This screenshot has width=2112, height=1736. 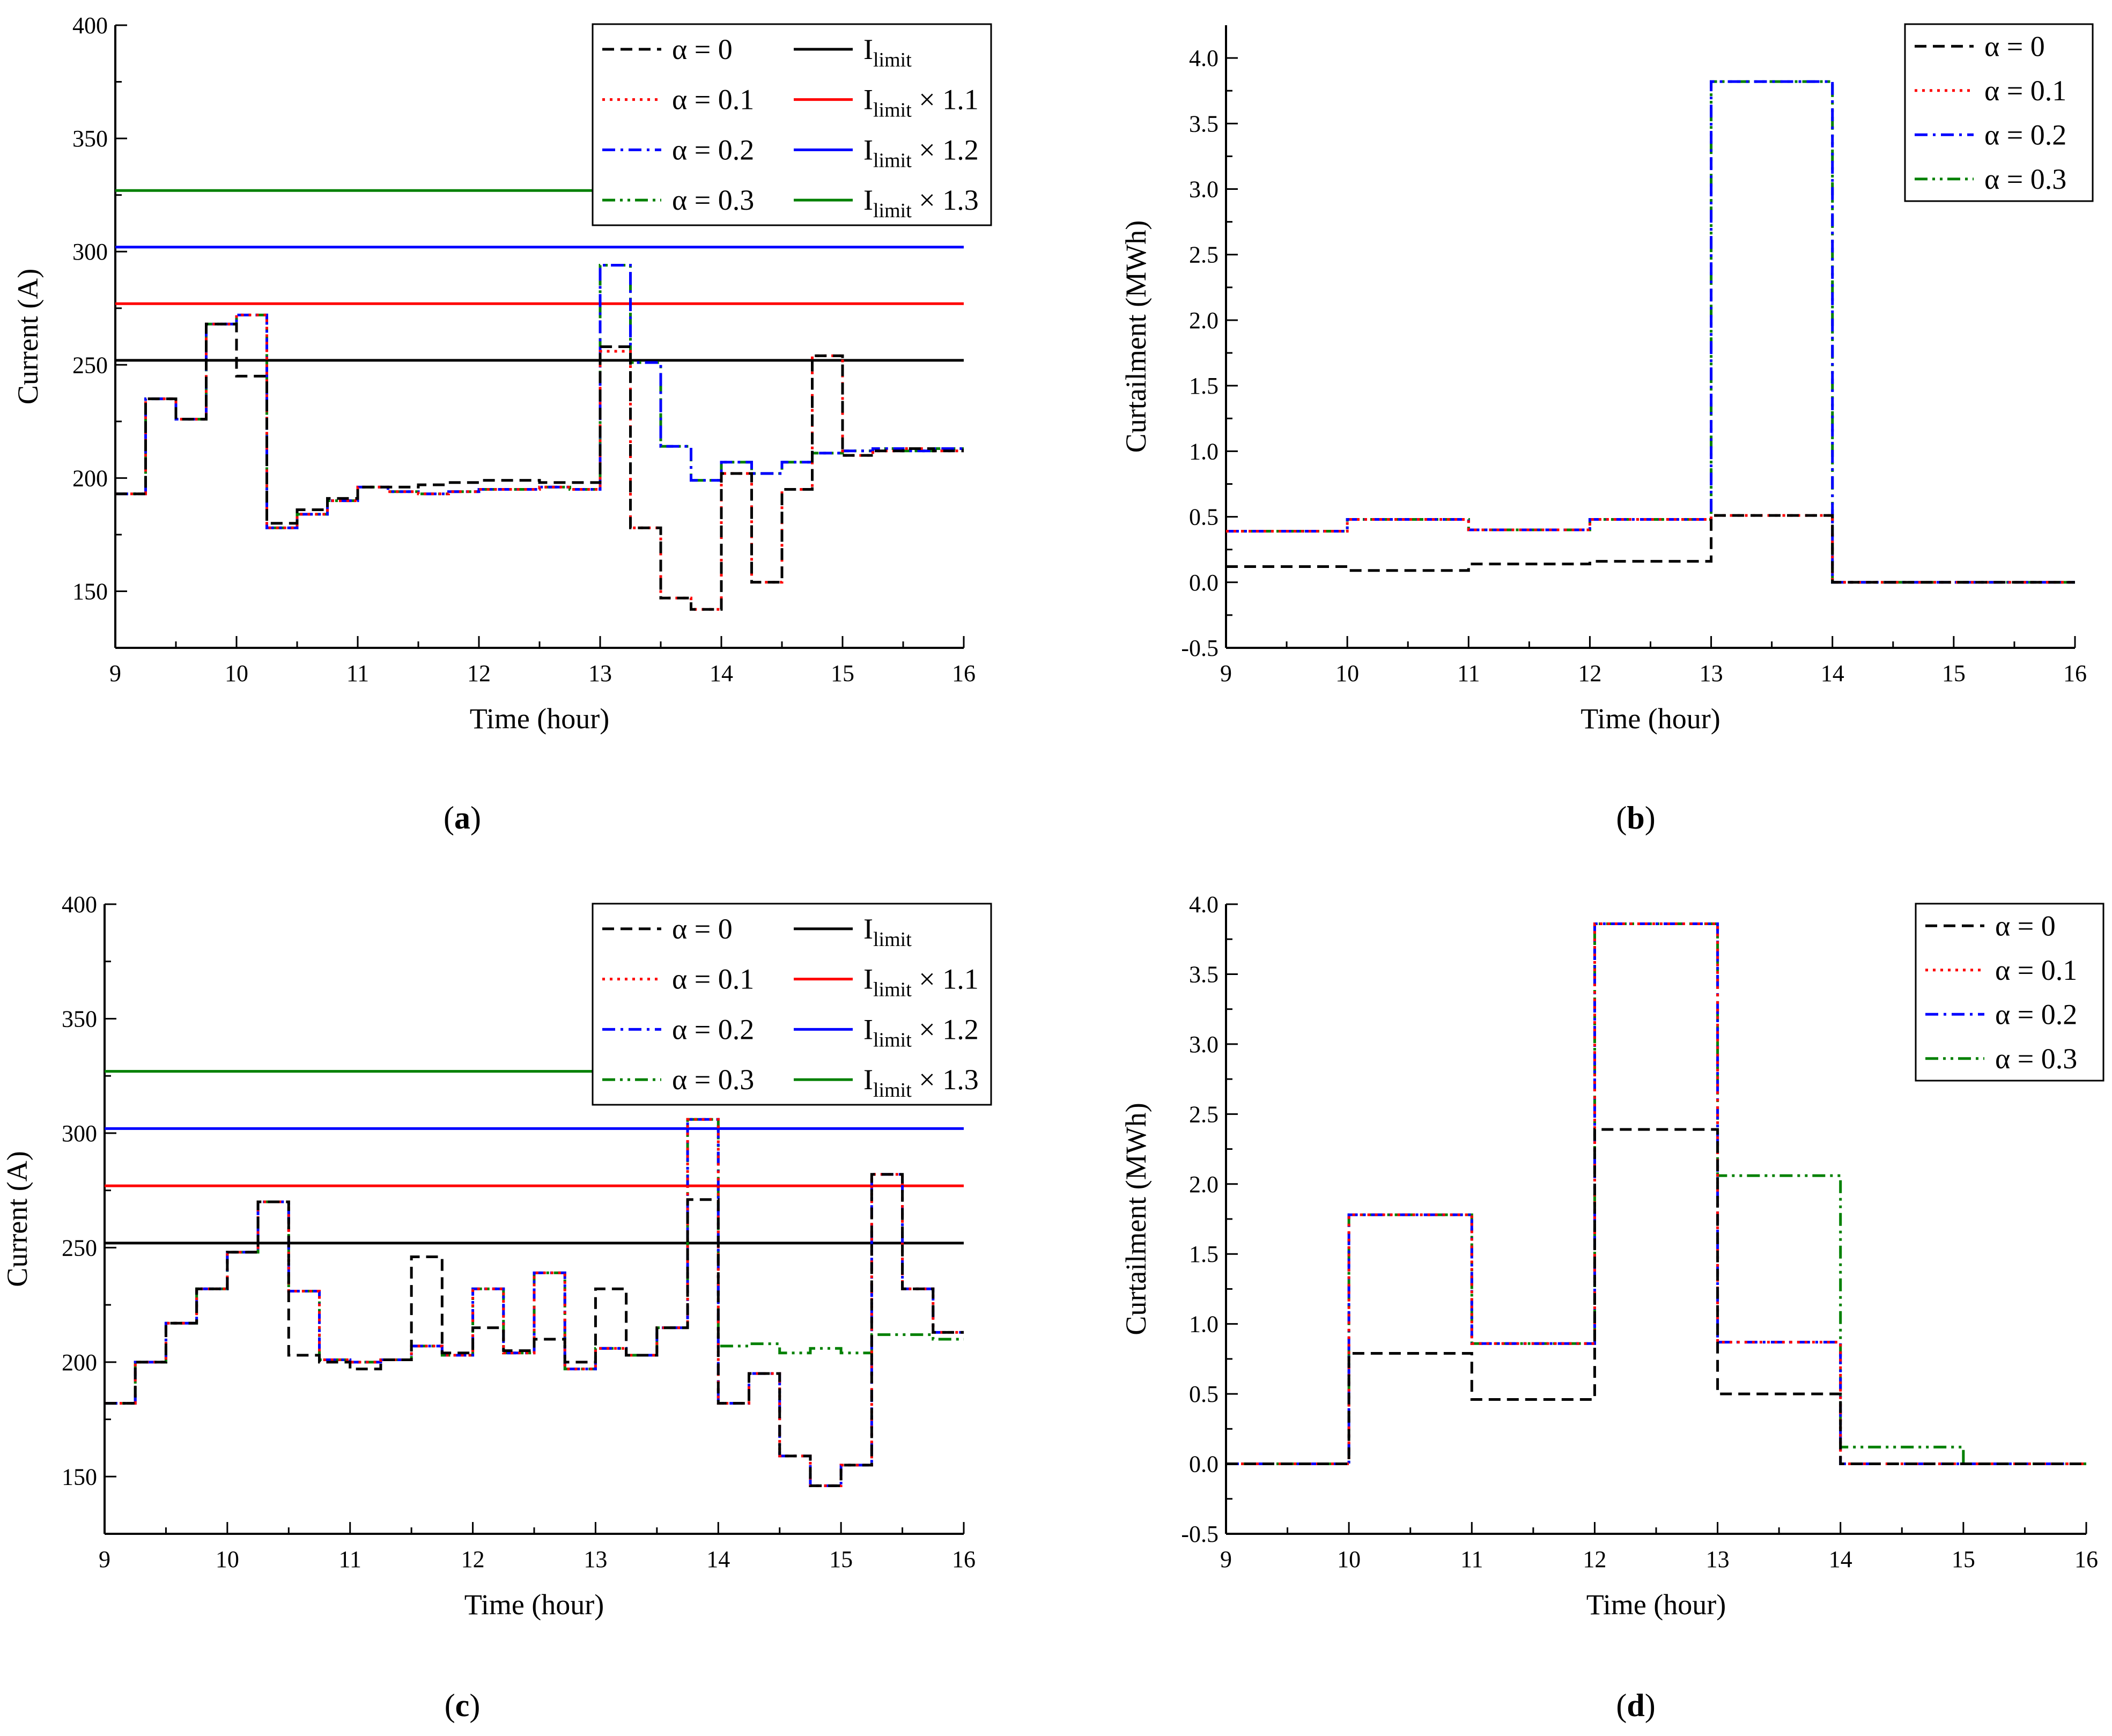 I want to click on y-tick-label: 1.5, so click(x=1204, y=386).